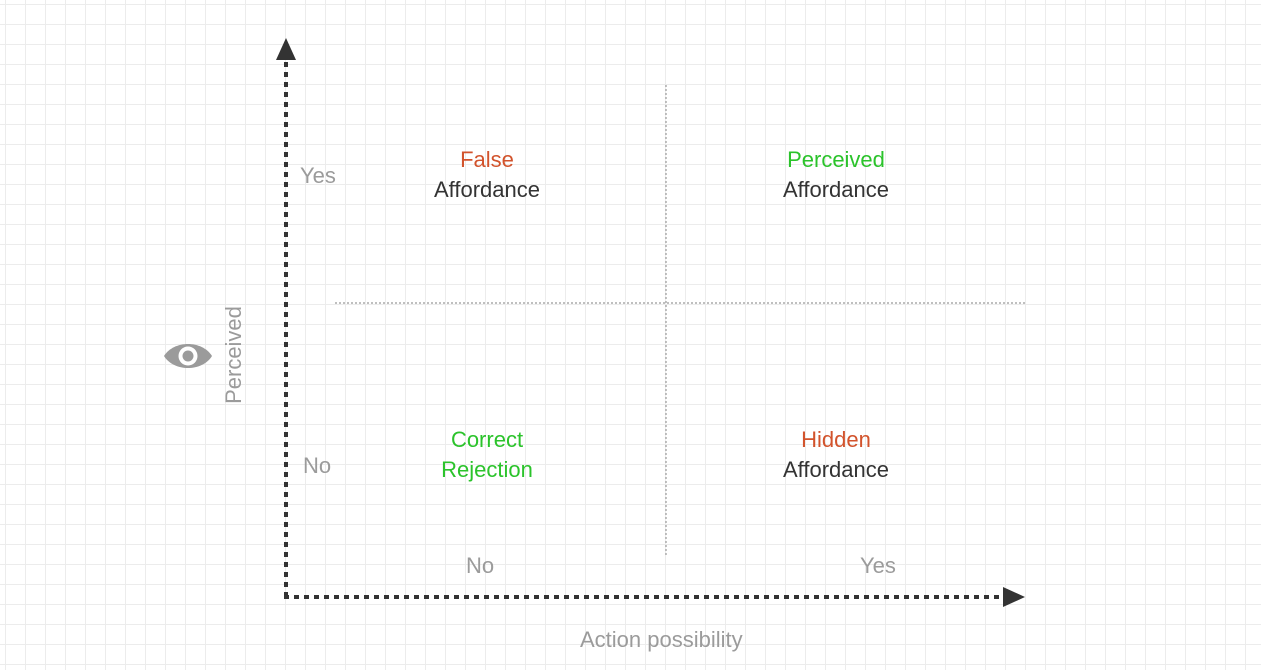  Describe the element at coordinates (878, 565) in the screenshot. I see `x-tick-yes: Yes` at that location.